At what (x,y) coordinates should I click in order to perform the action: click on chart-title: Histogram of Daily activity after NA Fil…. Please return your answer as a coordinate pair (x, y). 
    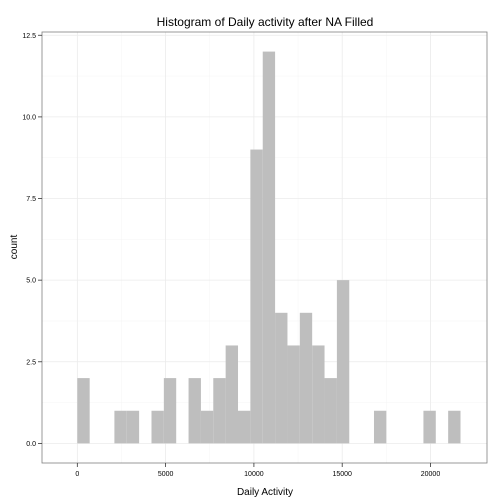
    Looking at the image, I should click on (265, 22).